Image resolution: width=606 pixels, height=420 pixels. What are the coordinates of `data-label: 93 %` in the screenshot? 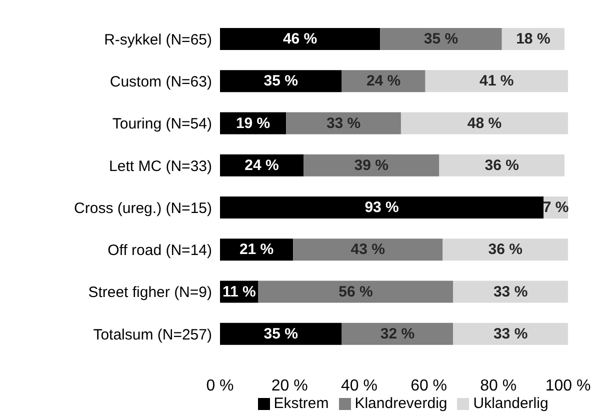 It's located at (381, 207).